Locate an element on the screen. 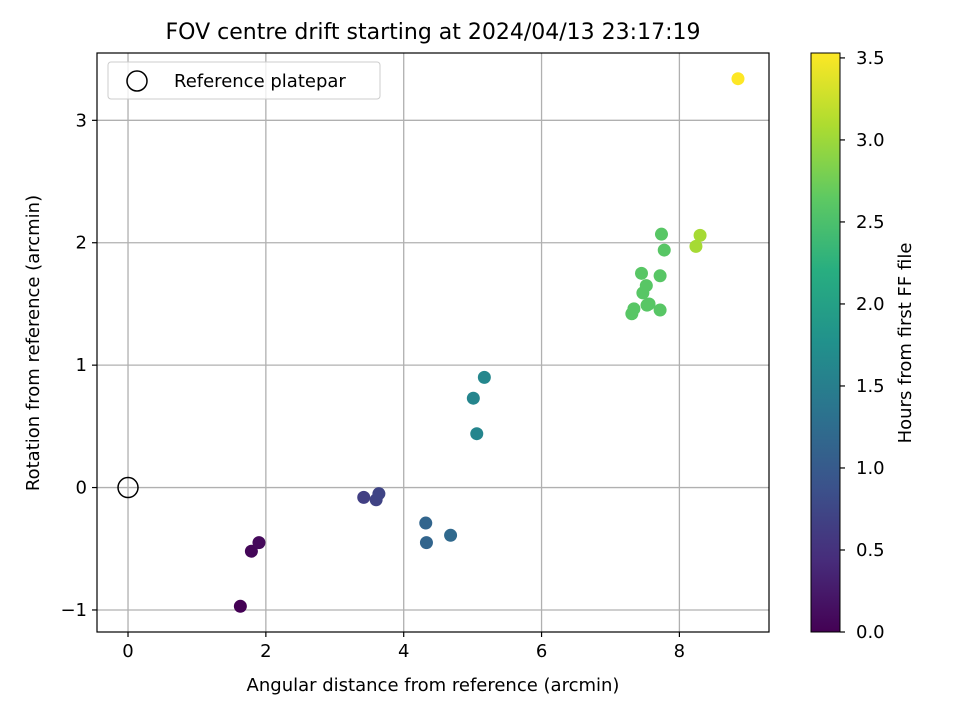 The width and height of the screenshot is (960, 720). colorbar-tick-label: 0.0 is located at coordinates (870, 632).